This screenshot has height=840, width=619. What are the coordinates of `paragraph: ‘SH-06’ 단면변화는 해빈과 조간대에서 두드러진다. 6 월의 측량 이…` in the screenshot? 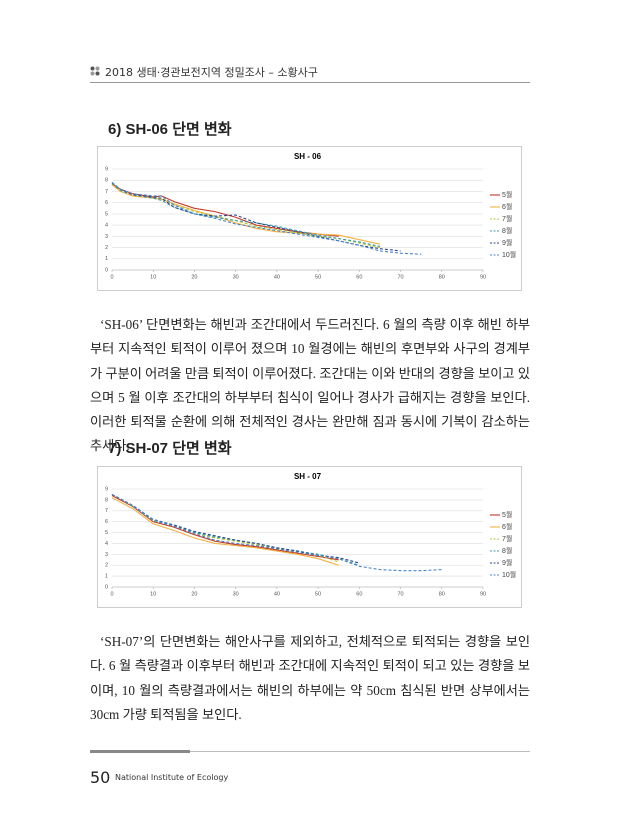 It's located at (310, 385).